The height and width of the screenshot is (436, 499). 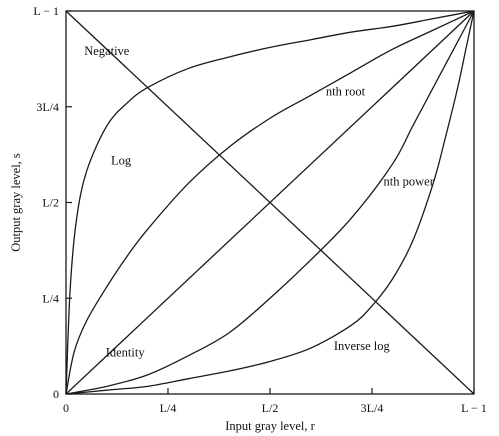 What do you see at coordinates (16, 202) in the screenshot?
I see `y-axis-title: Output gray level, s` at bounding box center [16, 202].